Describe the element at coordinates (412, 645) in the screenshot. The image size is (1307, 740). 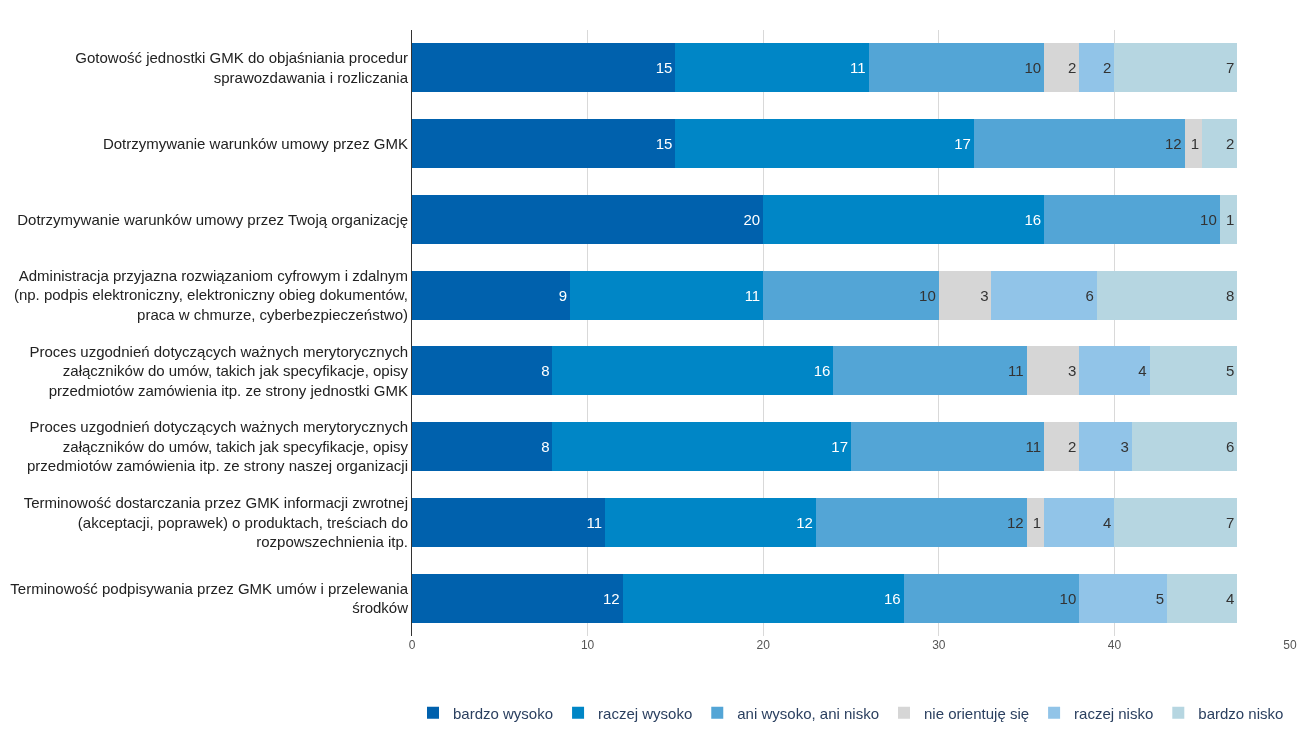
I see `x-tick-label: 0` at that location.